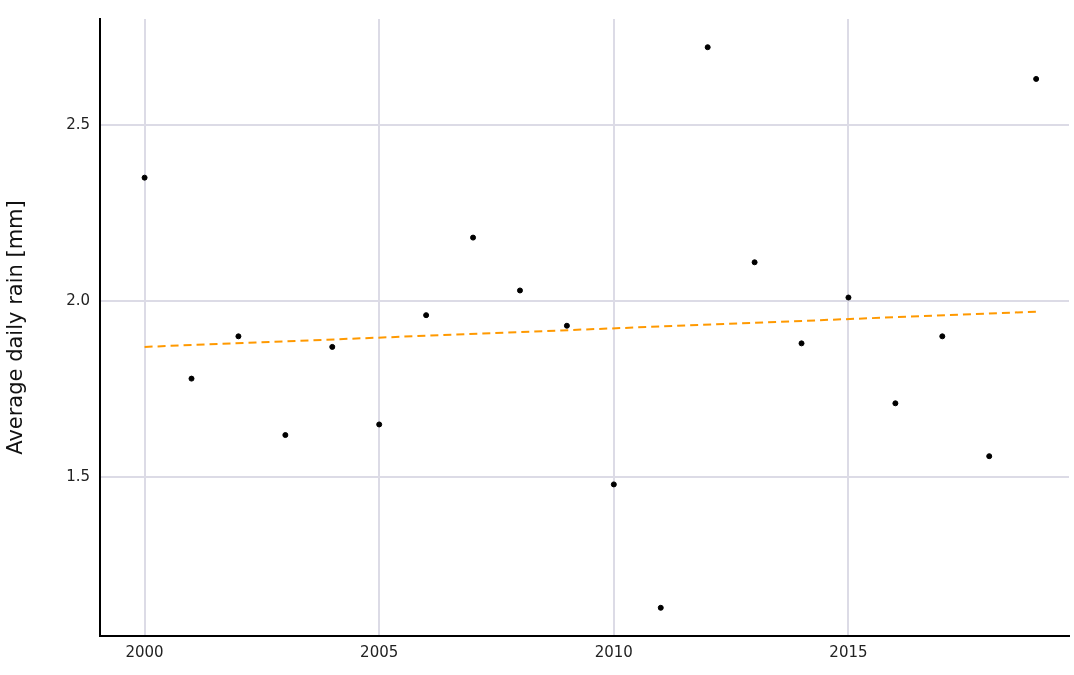  What do you see at coordinates (613, 651) in the screenshot?
I see `x-tick-label: 2010` at bounding box center [613, 651].